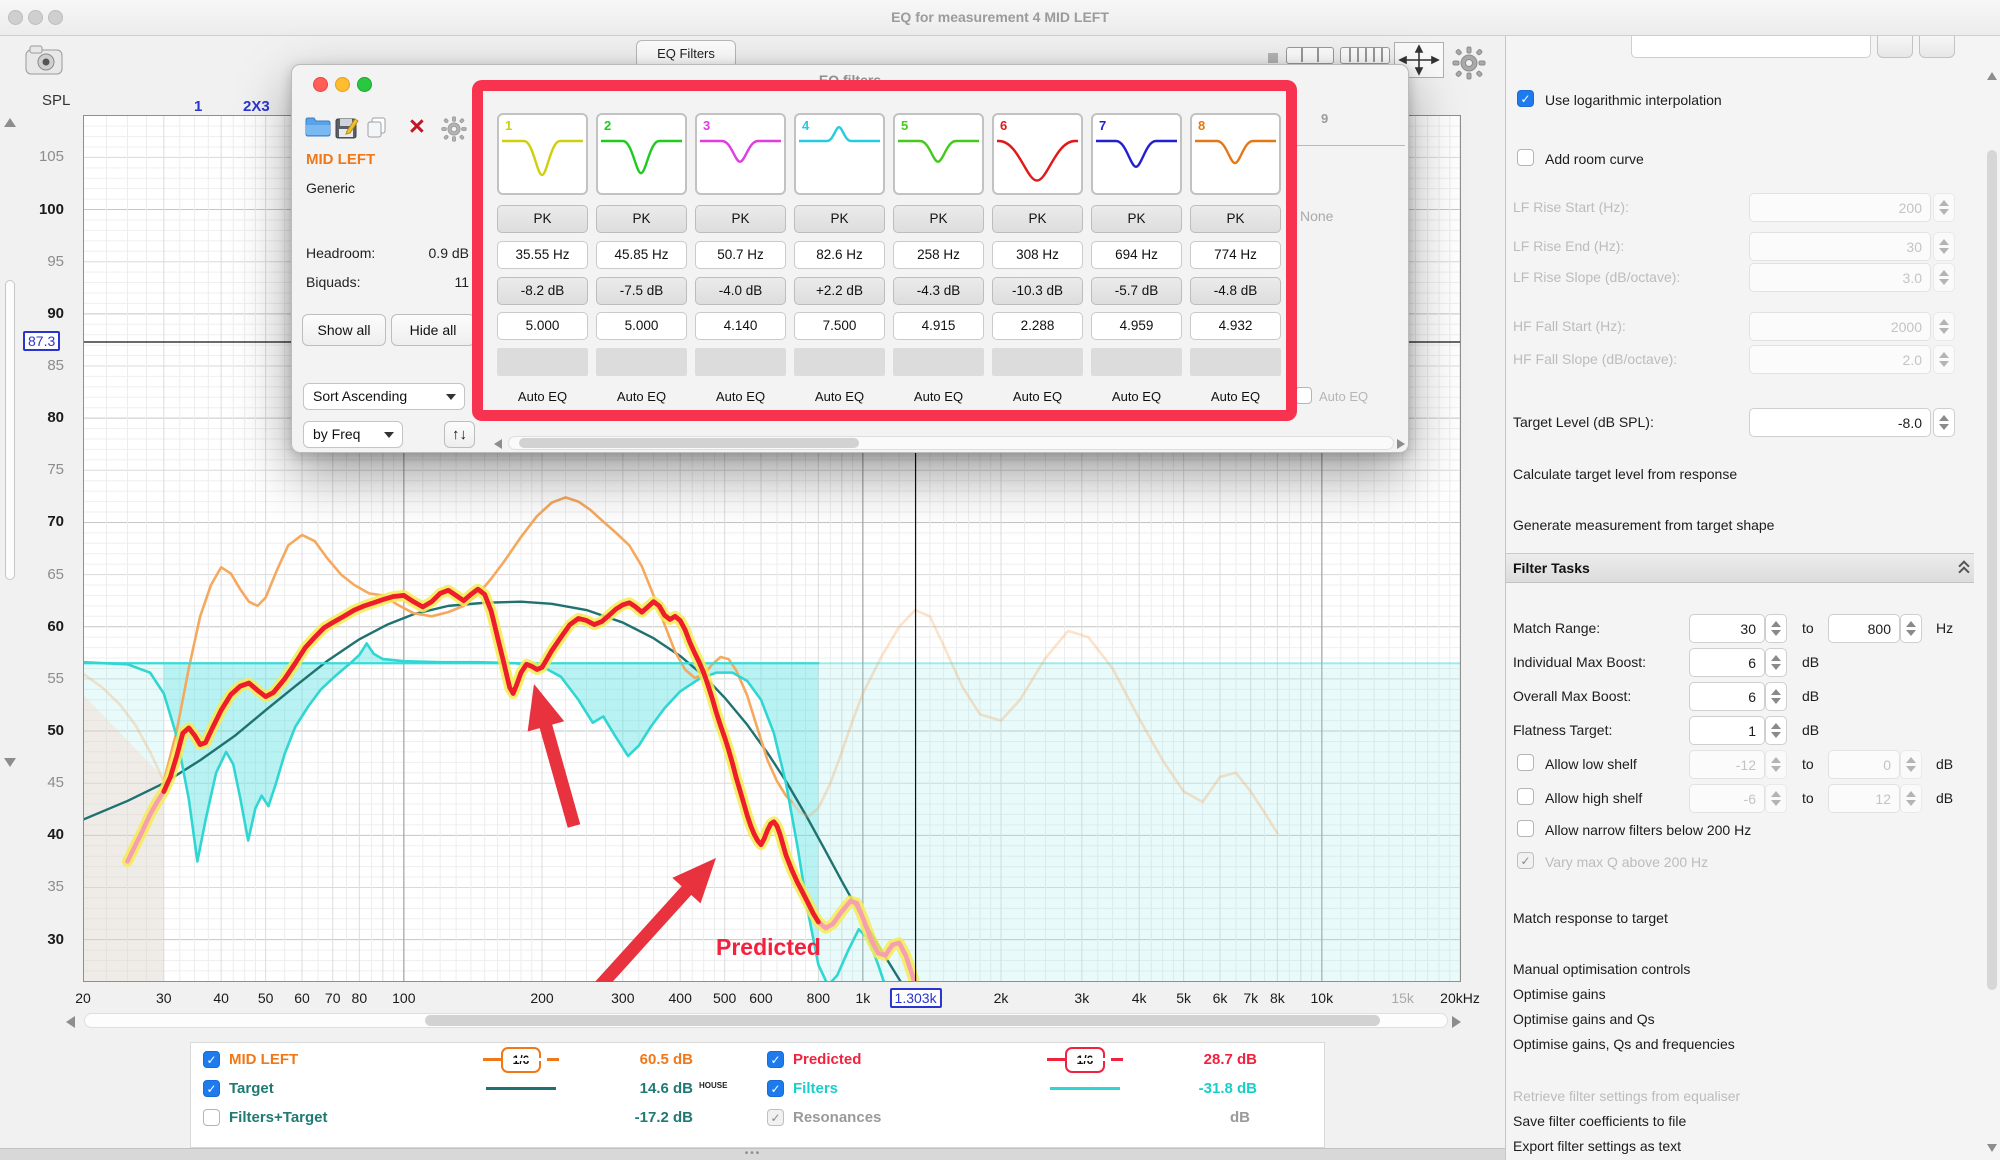 The width and height of the screenshot is (2000, 1160). I want to click on resize-dots: •••, so click(753, 1153).